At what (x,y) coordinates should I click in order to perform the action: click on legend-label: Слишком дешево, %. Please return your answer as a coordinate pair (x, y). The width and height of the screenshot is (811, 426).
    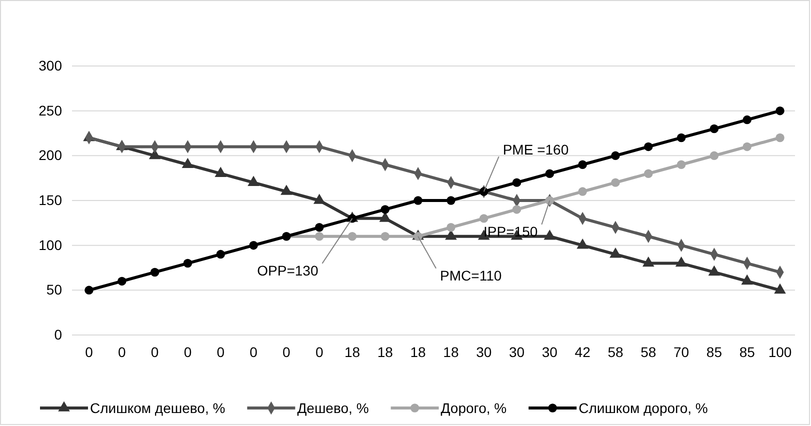
    Looking at the image, I should click on (158, 408).